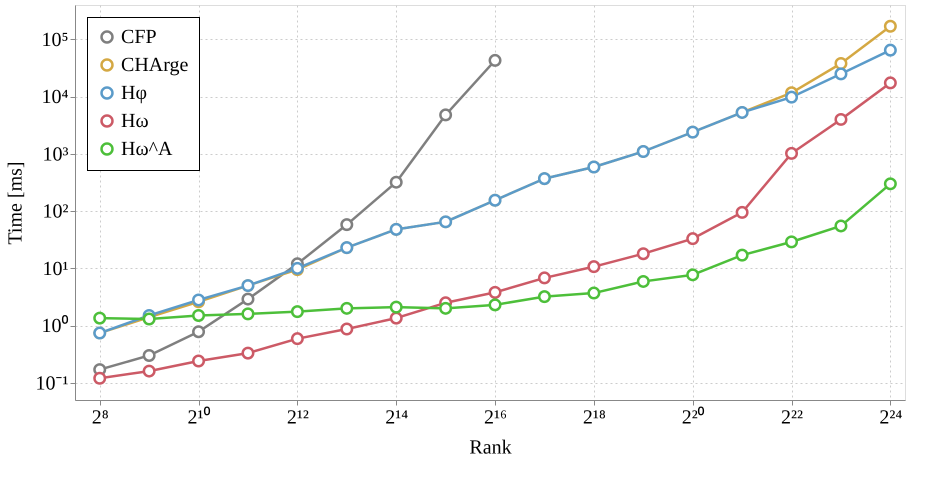 The image size is (952, 493). What do you see at coordinates (100, 417) in the screenshot?
I see `x-tick-label: 2⁸` at bounding box center [100, 417].